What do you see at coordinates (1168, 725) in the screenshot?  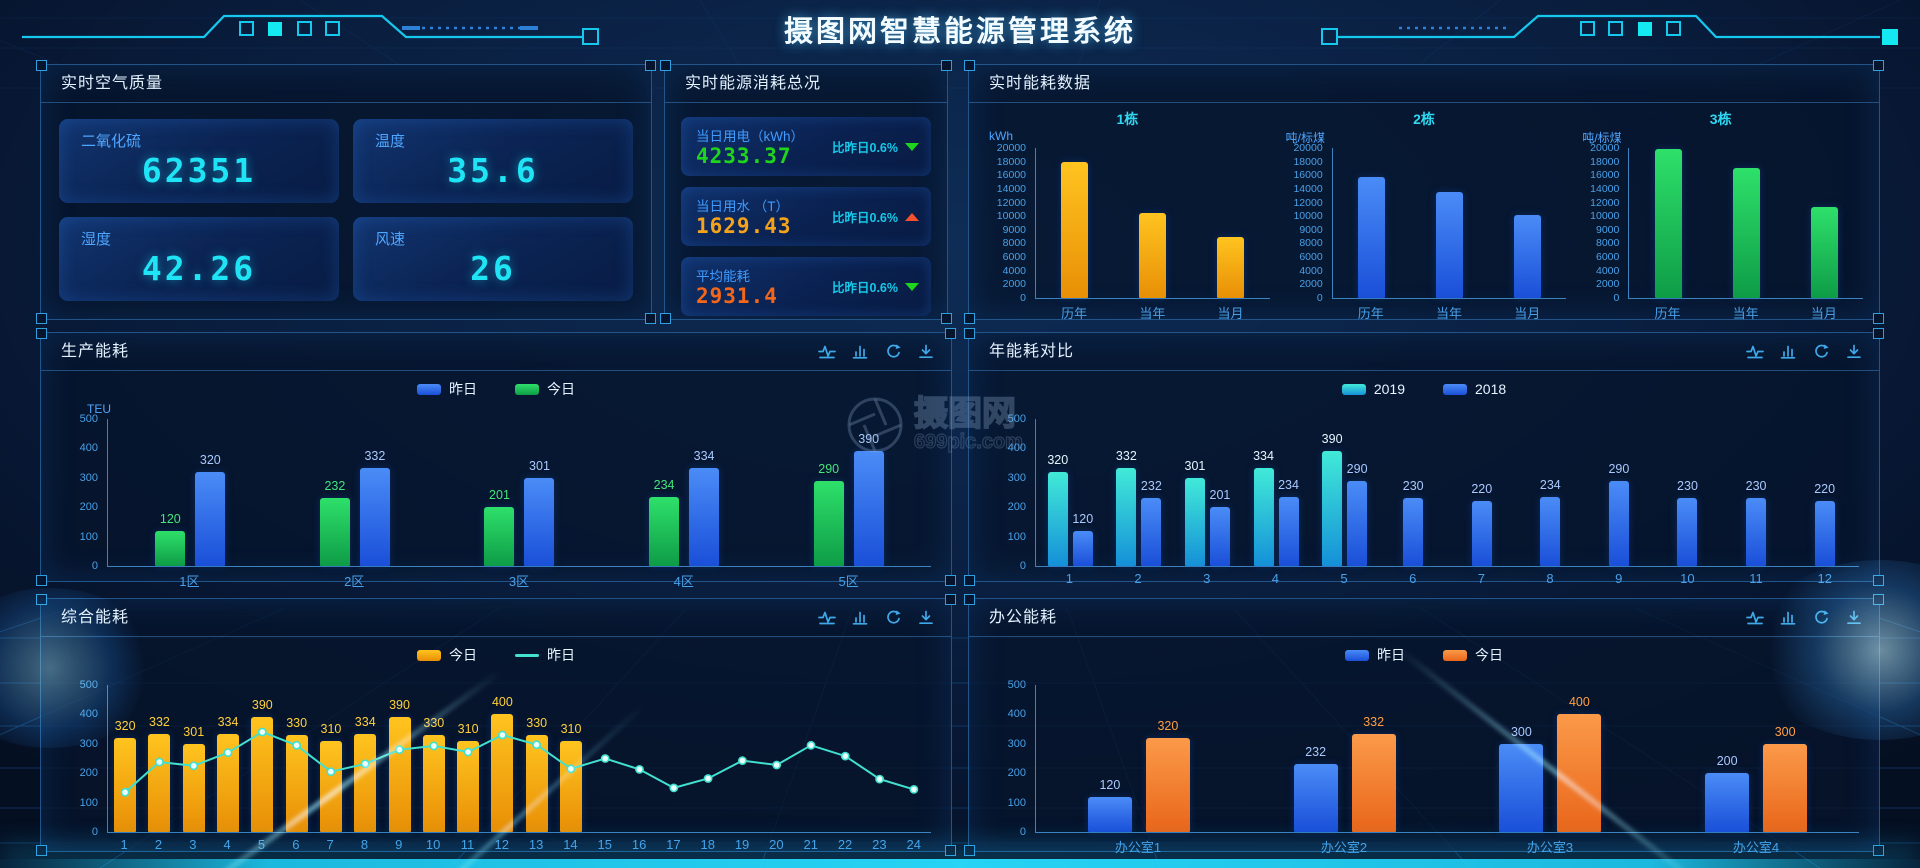 I see `bar-value-label: 320` at bounding box center [1168, 725].